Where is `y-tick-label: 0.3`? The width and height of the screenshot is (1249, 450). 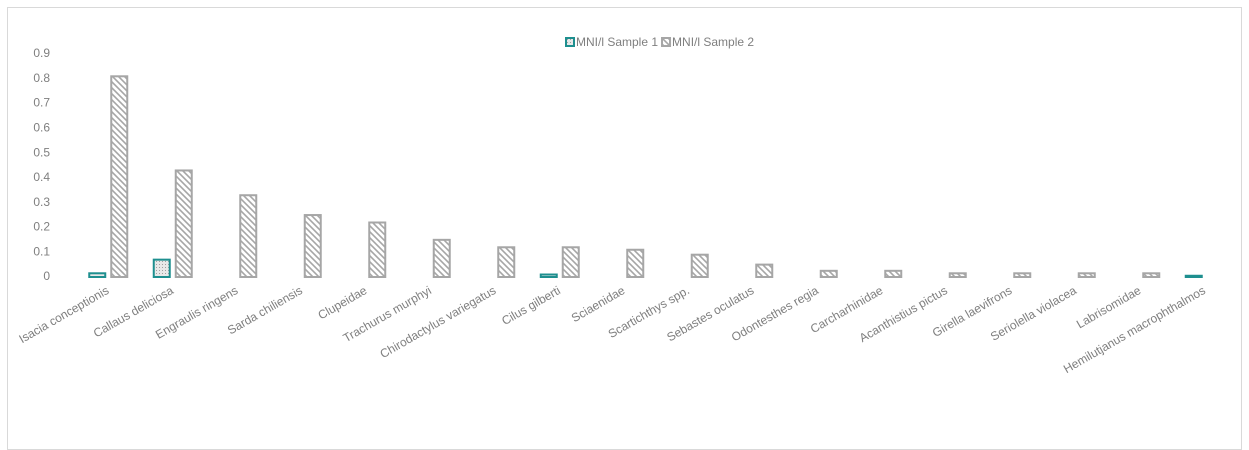
y-tick-label: 0.3 is located at coordinates (41, 202).